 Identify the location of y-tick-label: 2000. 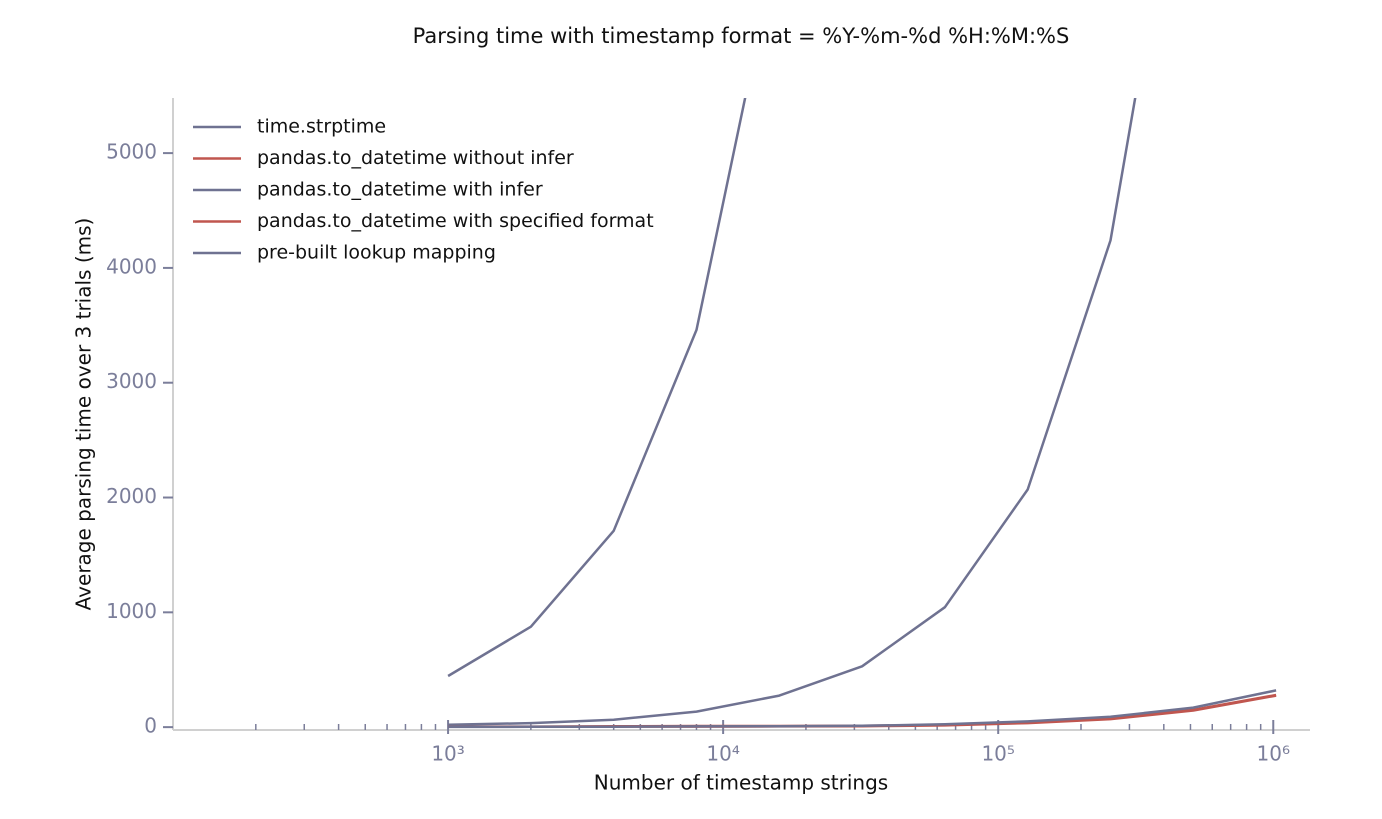
(131, 496).